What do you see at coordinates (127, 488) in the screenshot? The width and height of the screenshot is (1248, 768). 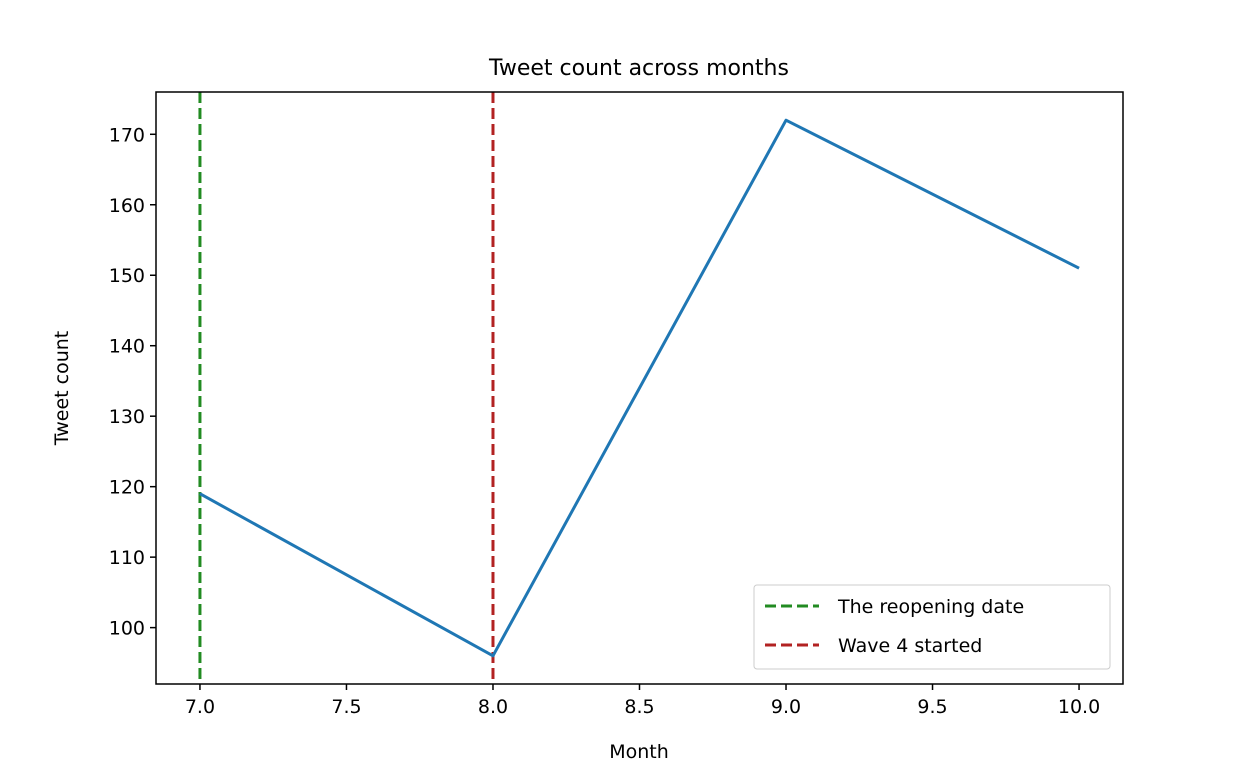 I see `y-tick-label: 120` at bounding box center [127, 488].